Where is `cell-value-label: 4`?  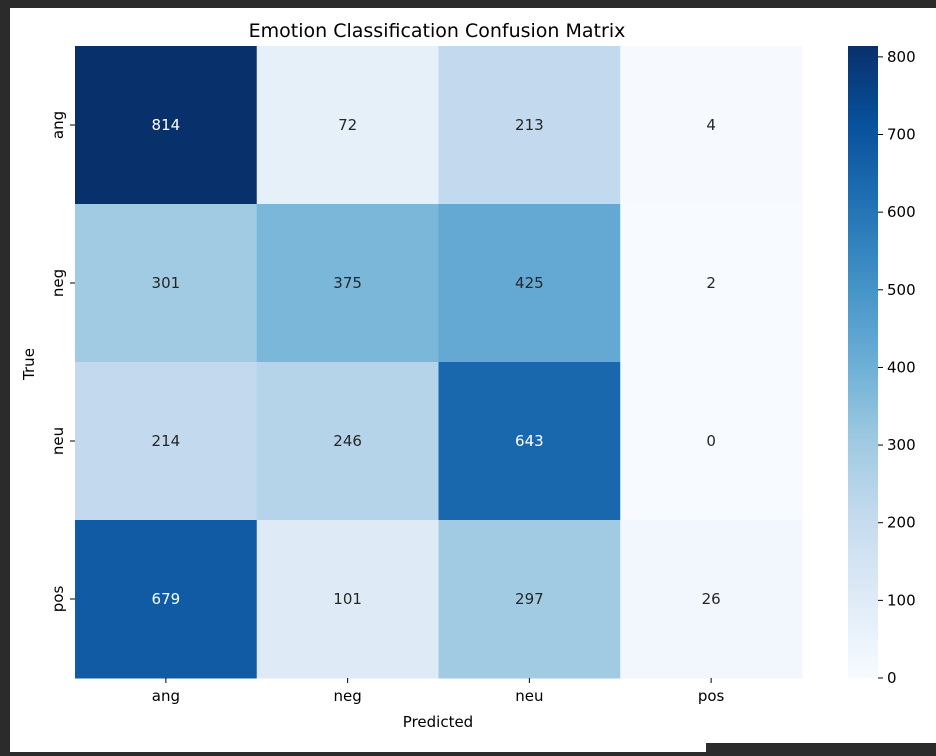 cell-value-label: 4 is located at coordinates (711, 125).